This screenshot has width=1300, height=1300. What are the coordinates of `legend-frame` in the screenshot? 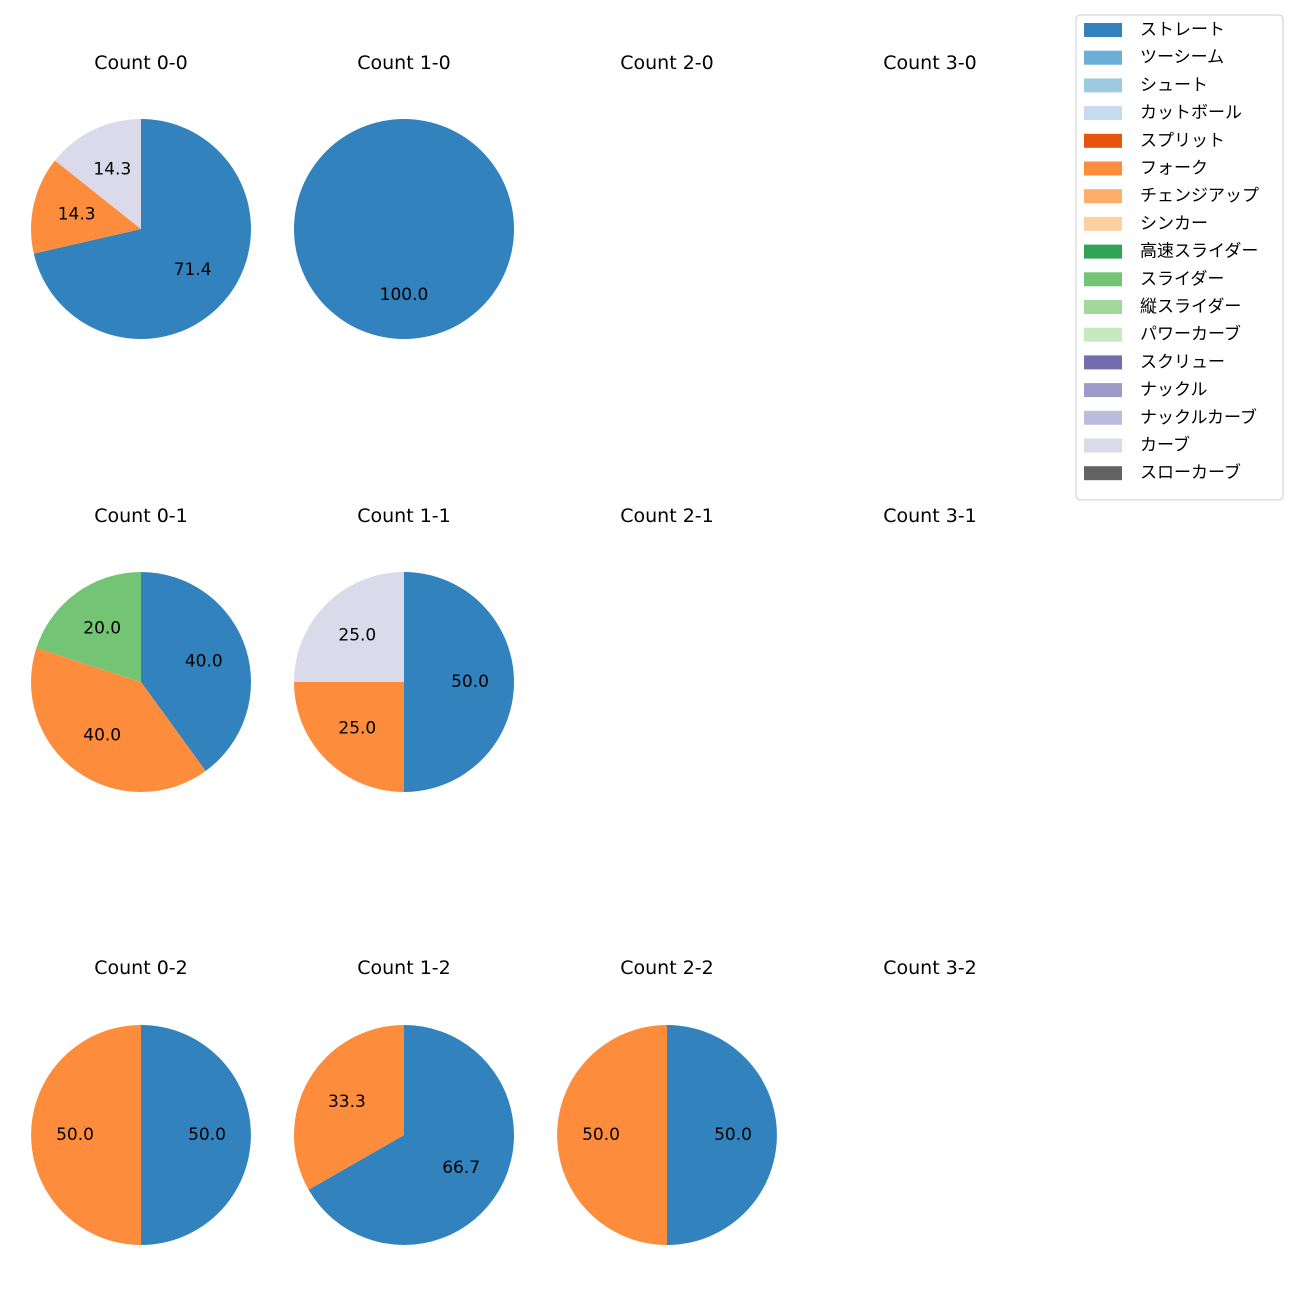 It's located at (1179, 257).